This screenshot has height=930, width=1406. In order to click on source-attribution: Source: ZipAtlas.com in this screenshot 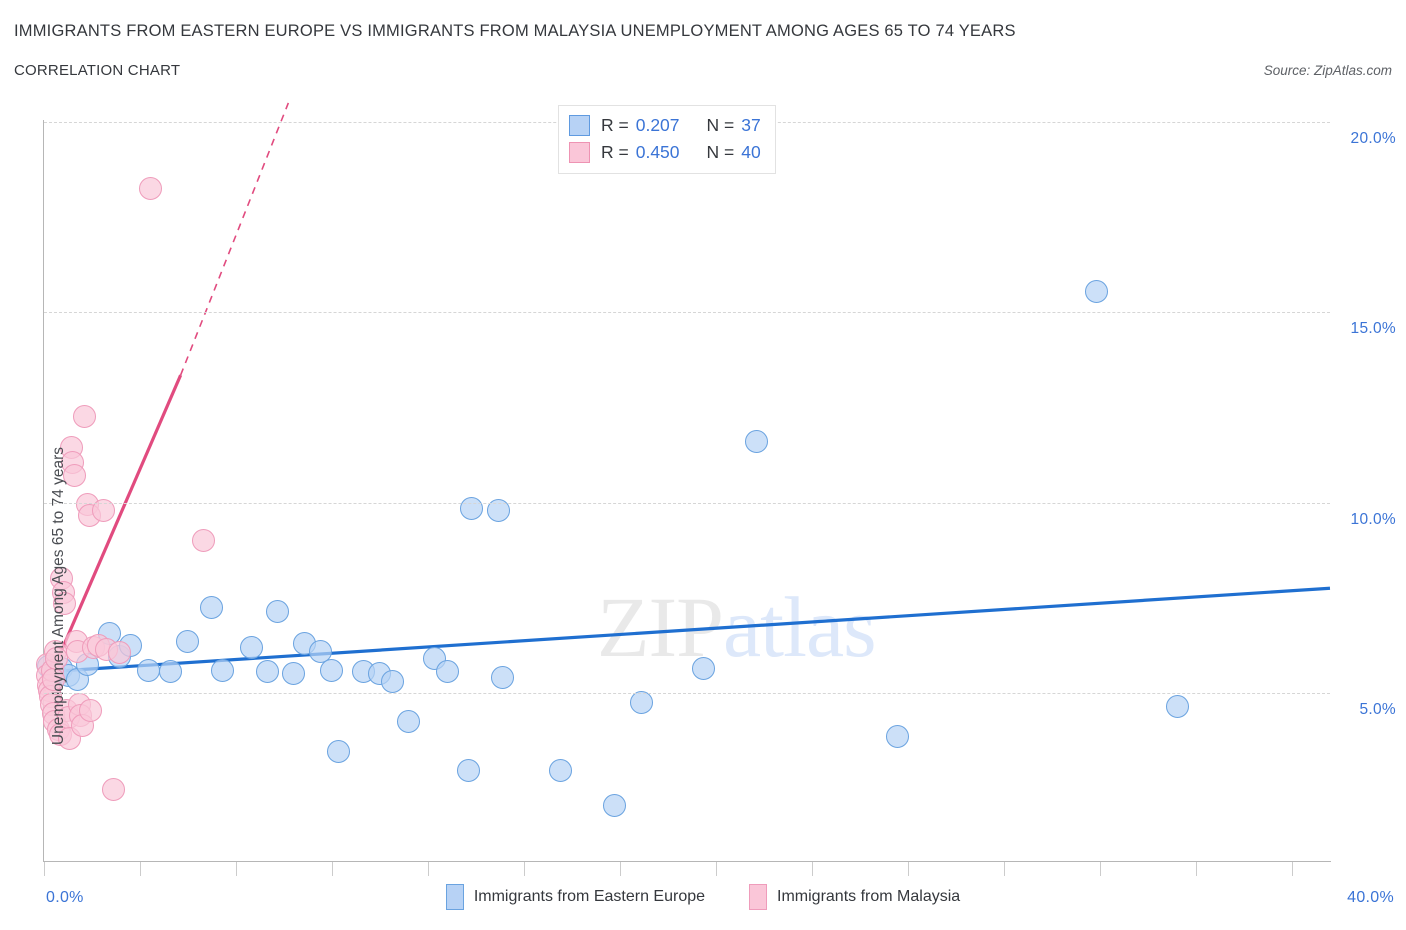, I will do `click(1327, 70)`.